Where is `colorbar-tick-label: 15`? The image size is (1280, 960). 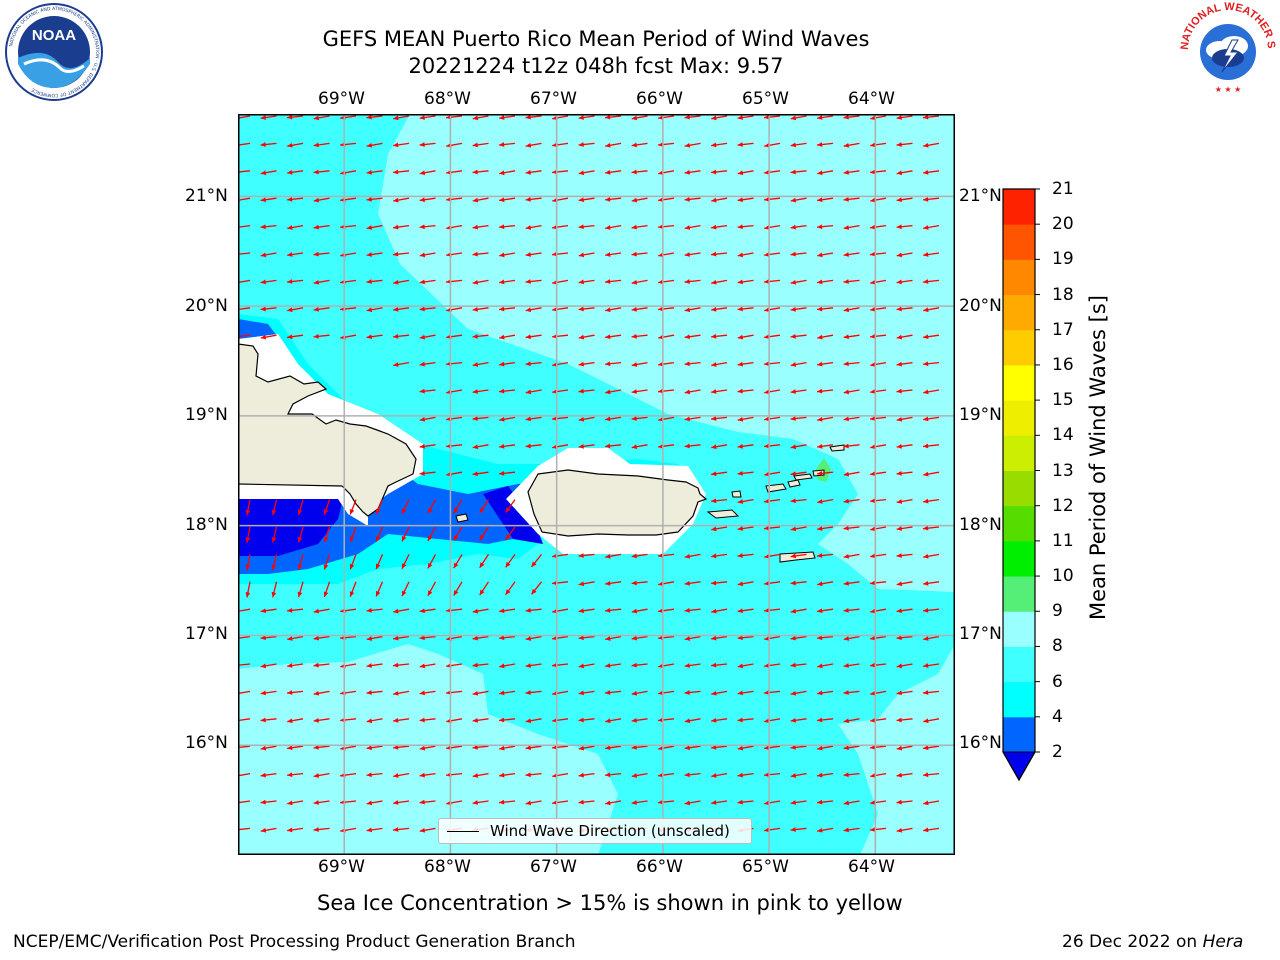 colorbar-tick-label: 15 is located at coordinates (1063, 400).